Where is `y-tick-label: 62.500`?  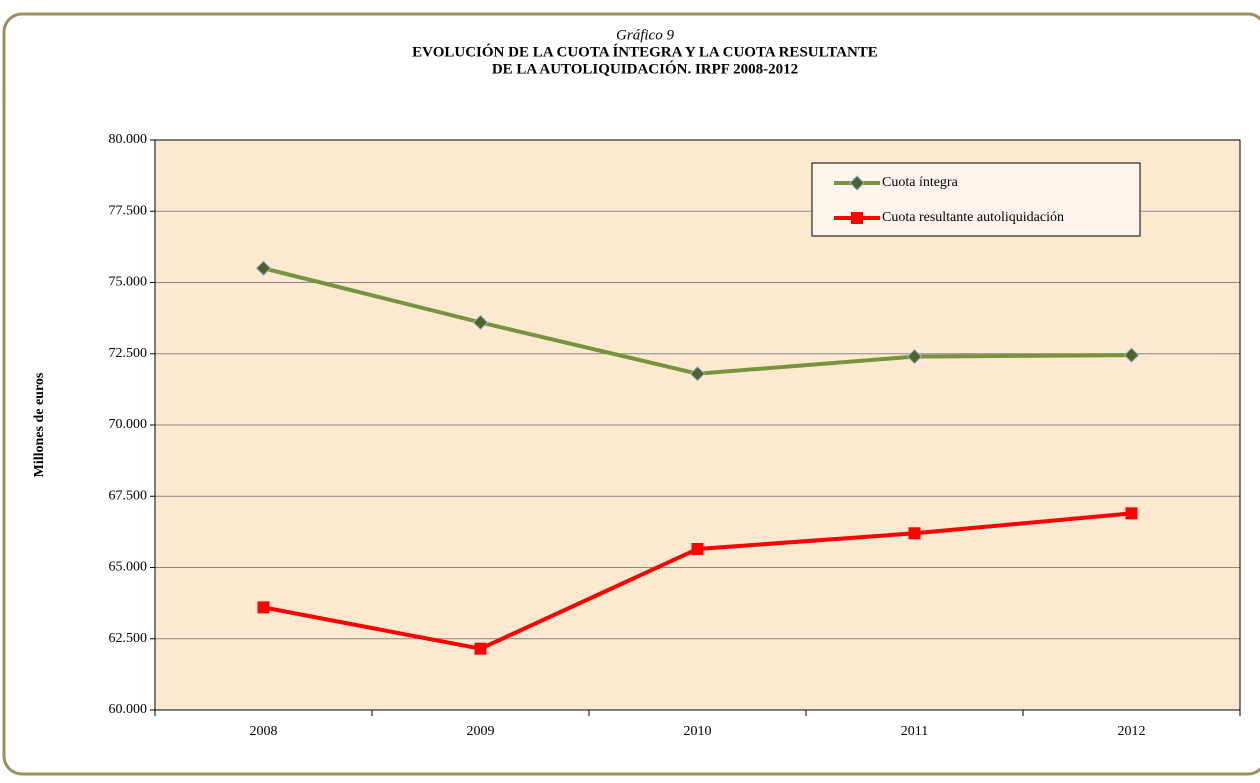 y-tick-label: 62.500 is located at coordinates (128, 638).